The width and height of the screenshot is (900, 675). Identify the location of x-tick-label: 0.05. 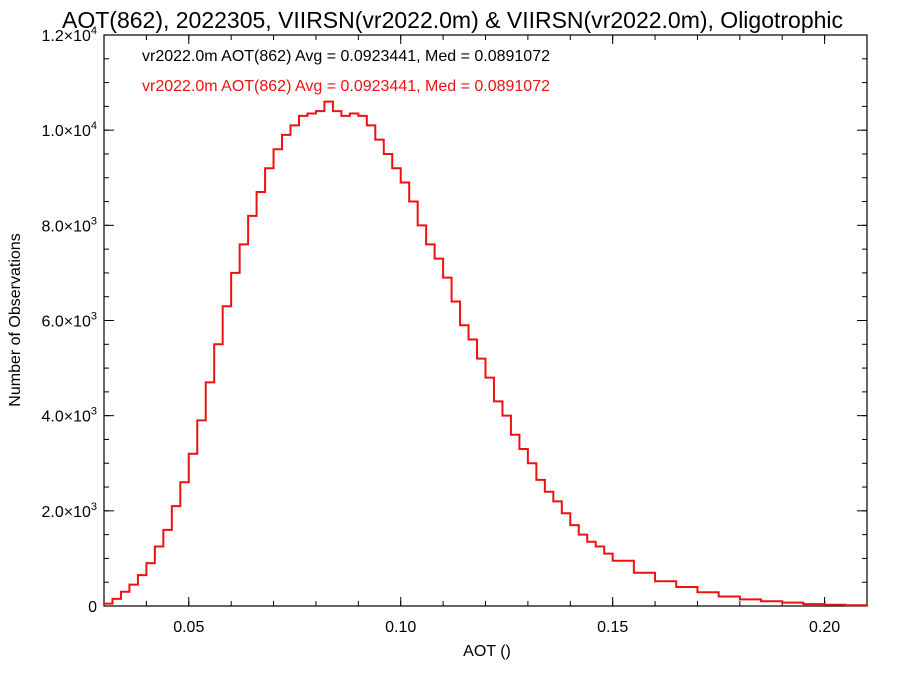
(188, 627).